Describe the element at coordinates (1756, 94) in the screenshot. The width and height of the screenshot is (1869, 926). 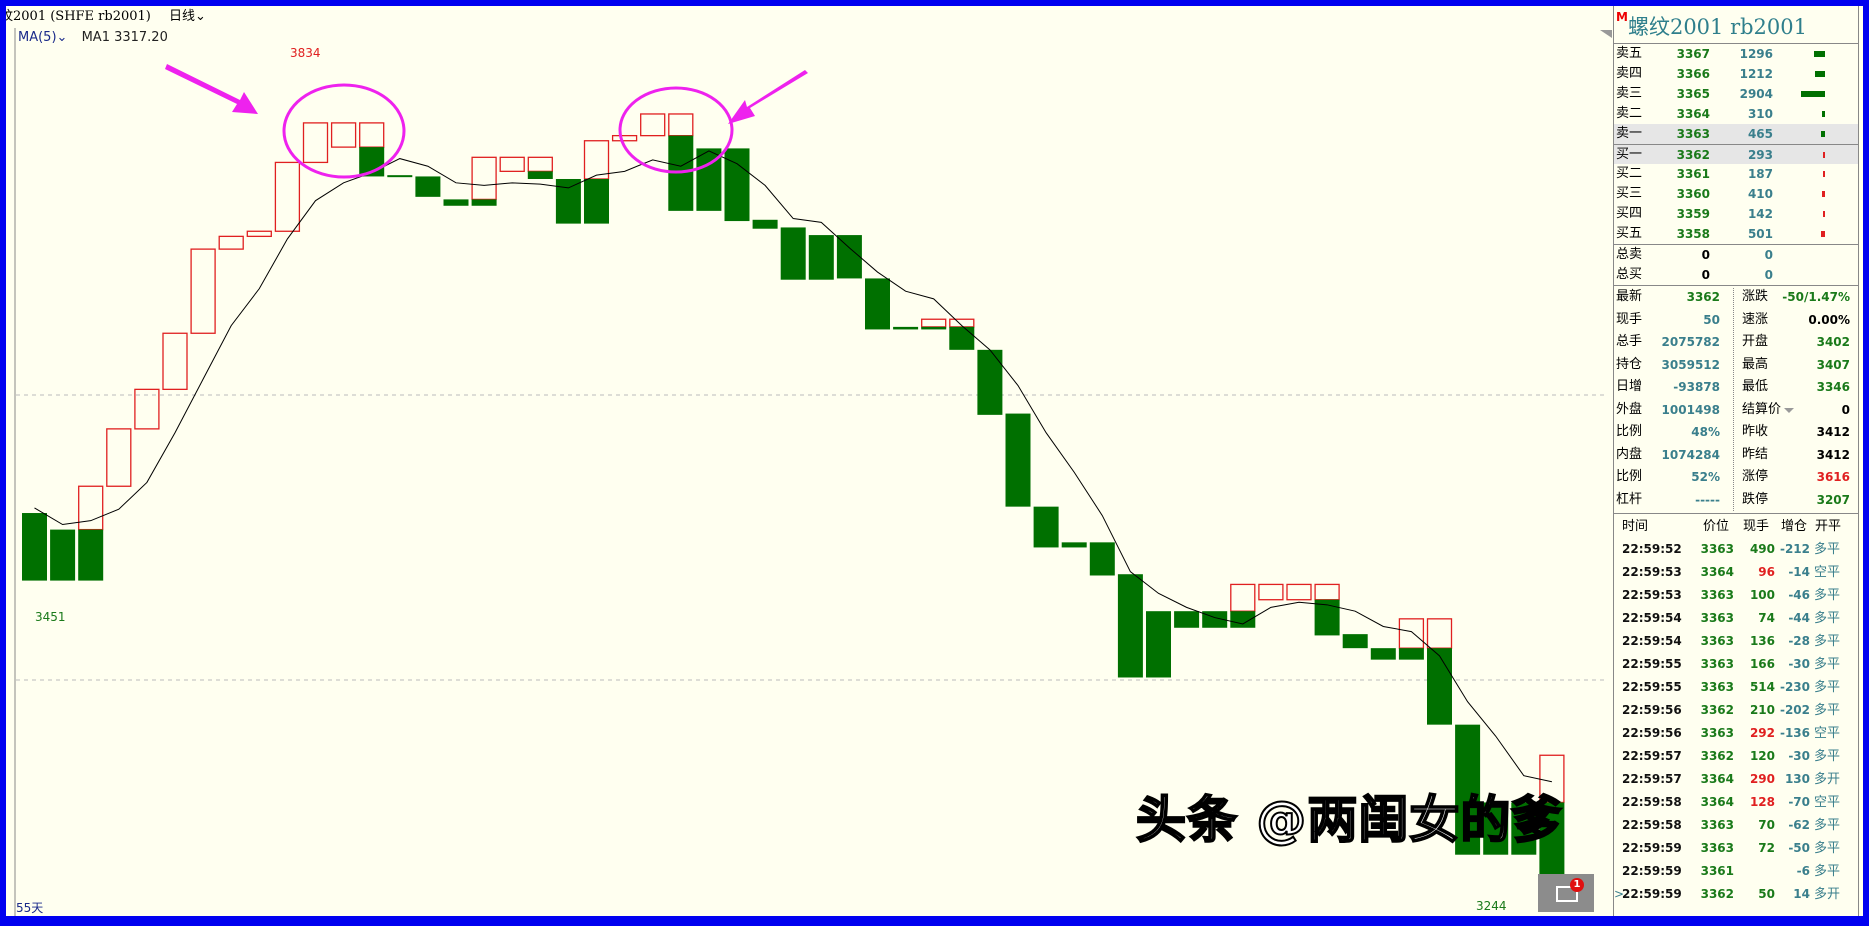
I see `level-volume: 2904` at that location.